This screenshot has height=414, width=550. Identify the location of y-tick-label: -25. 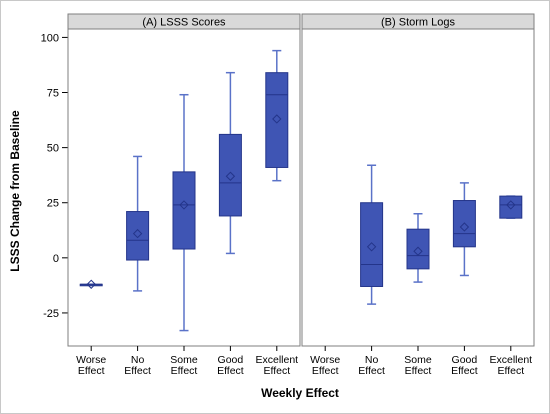
(51, 314).